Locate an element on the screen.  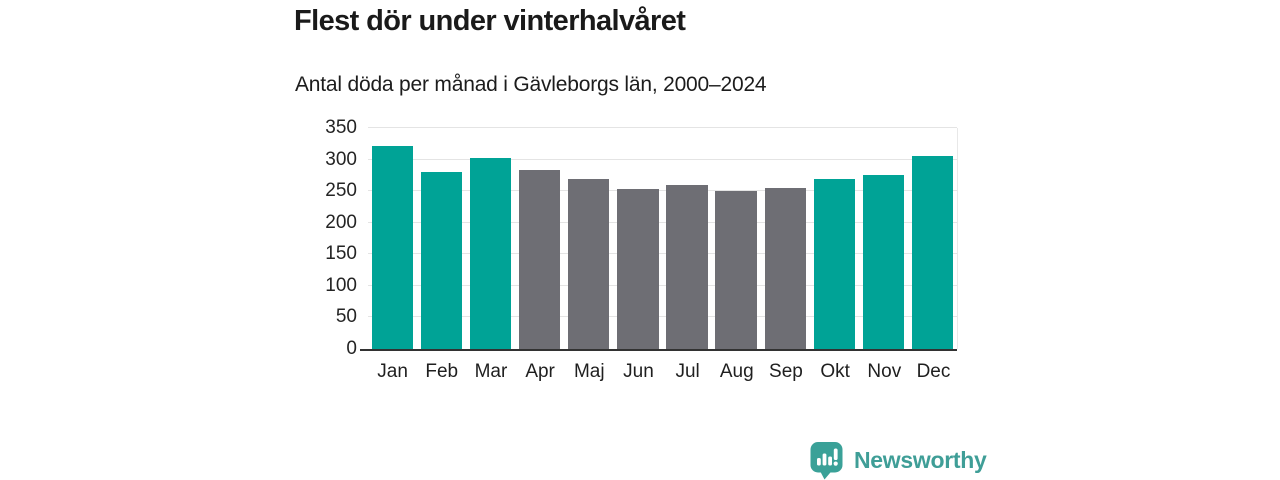
bar-maj is located at coordinates (589, 263).